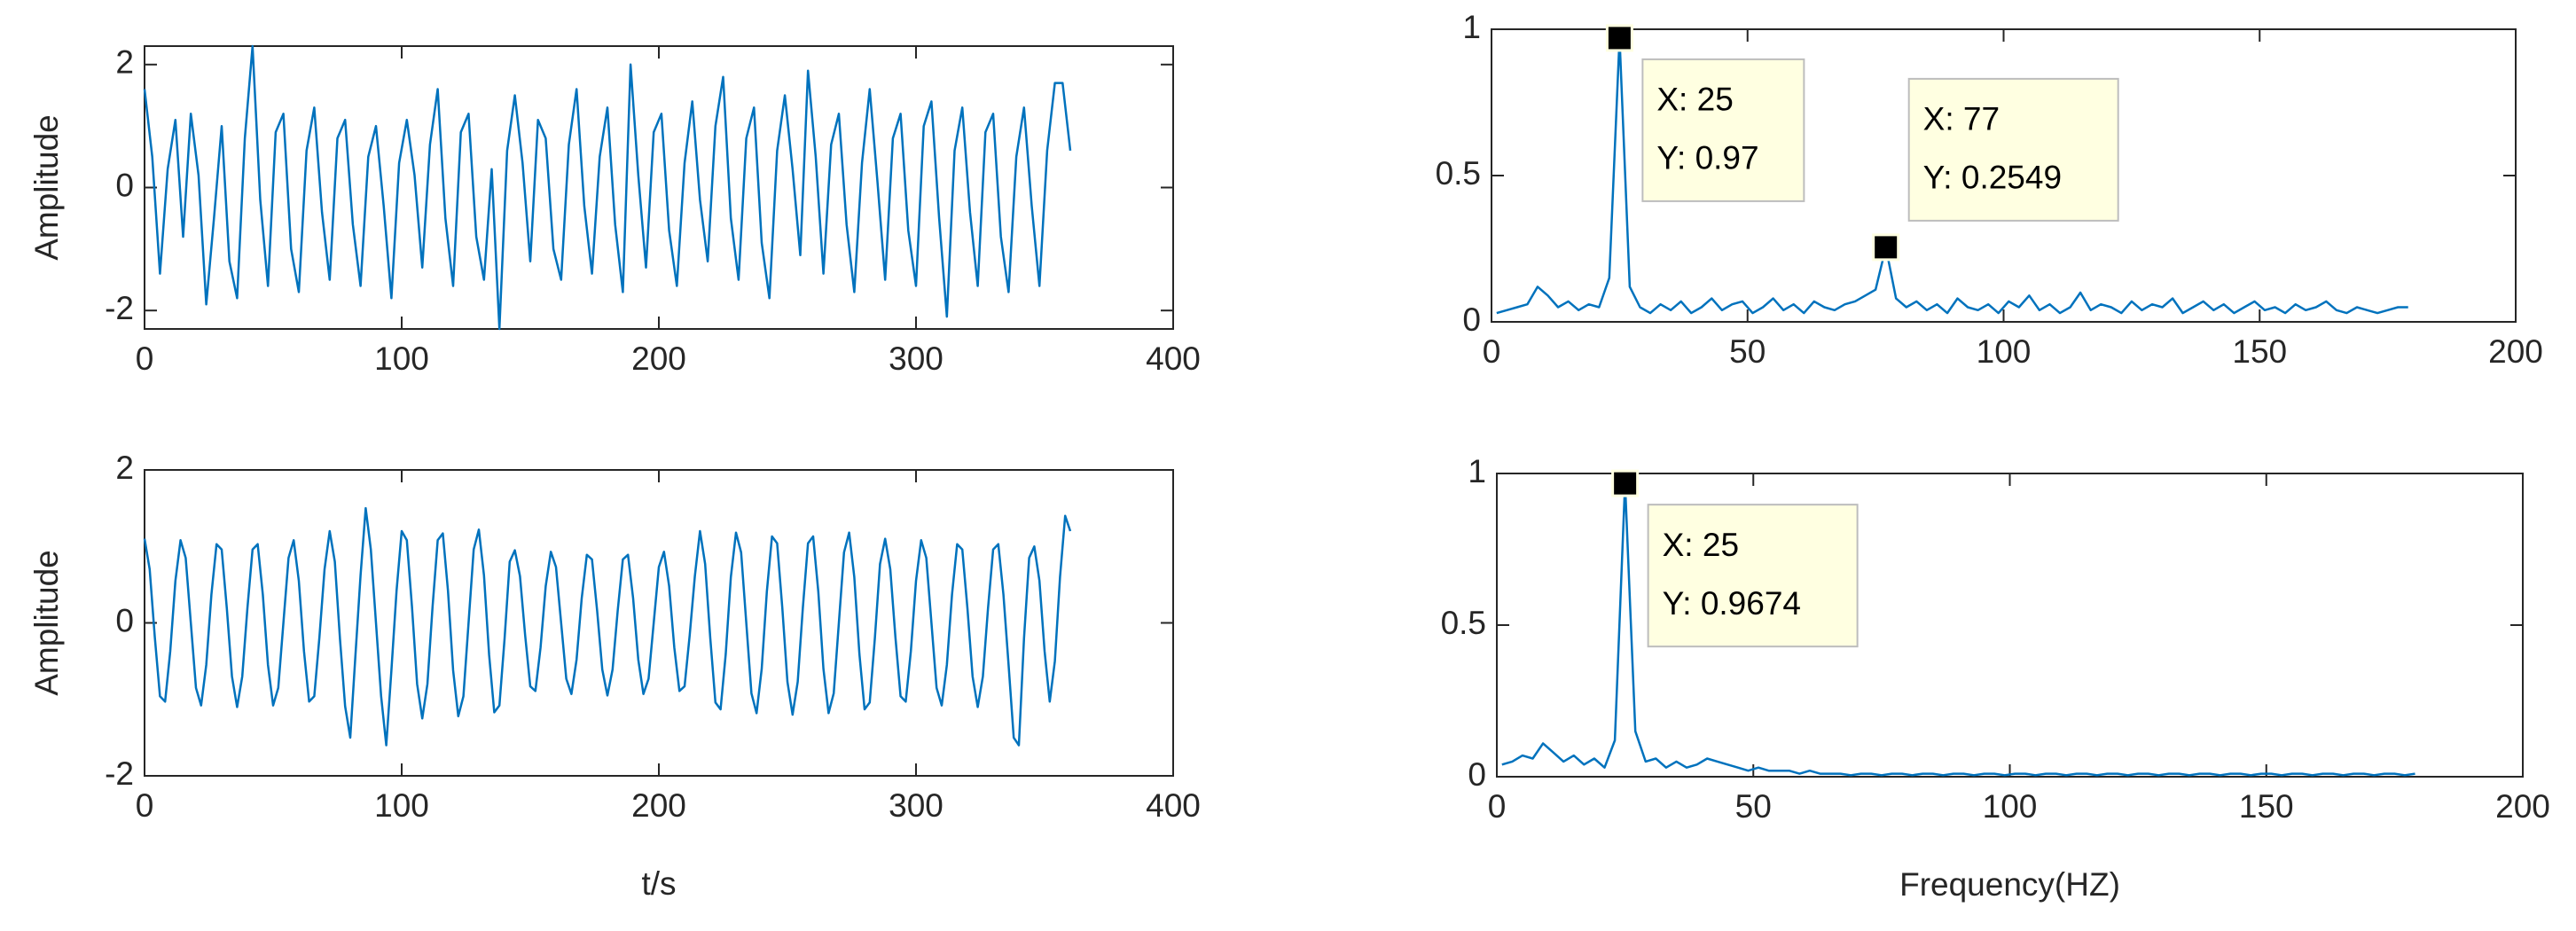 The width and height of the screenshot is (2576, 931). Describe the element at coordinates (1992, 178) in the screenshot. I see `datatip-y: Y: 0.2549` at that location.